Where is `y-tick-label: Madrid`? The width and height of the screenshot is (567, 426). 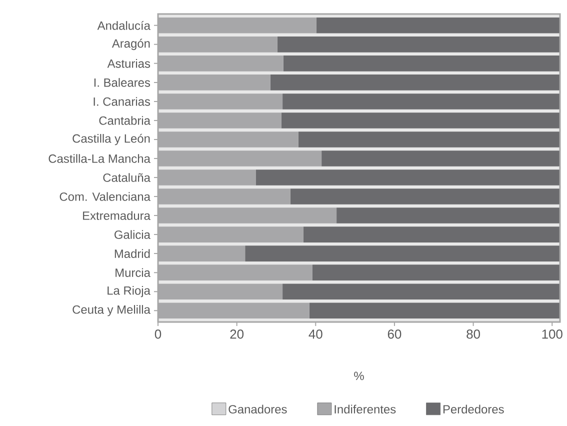
y-tick-label: Madrid is located at coordinates (132, 253).